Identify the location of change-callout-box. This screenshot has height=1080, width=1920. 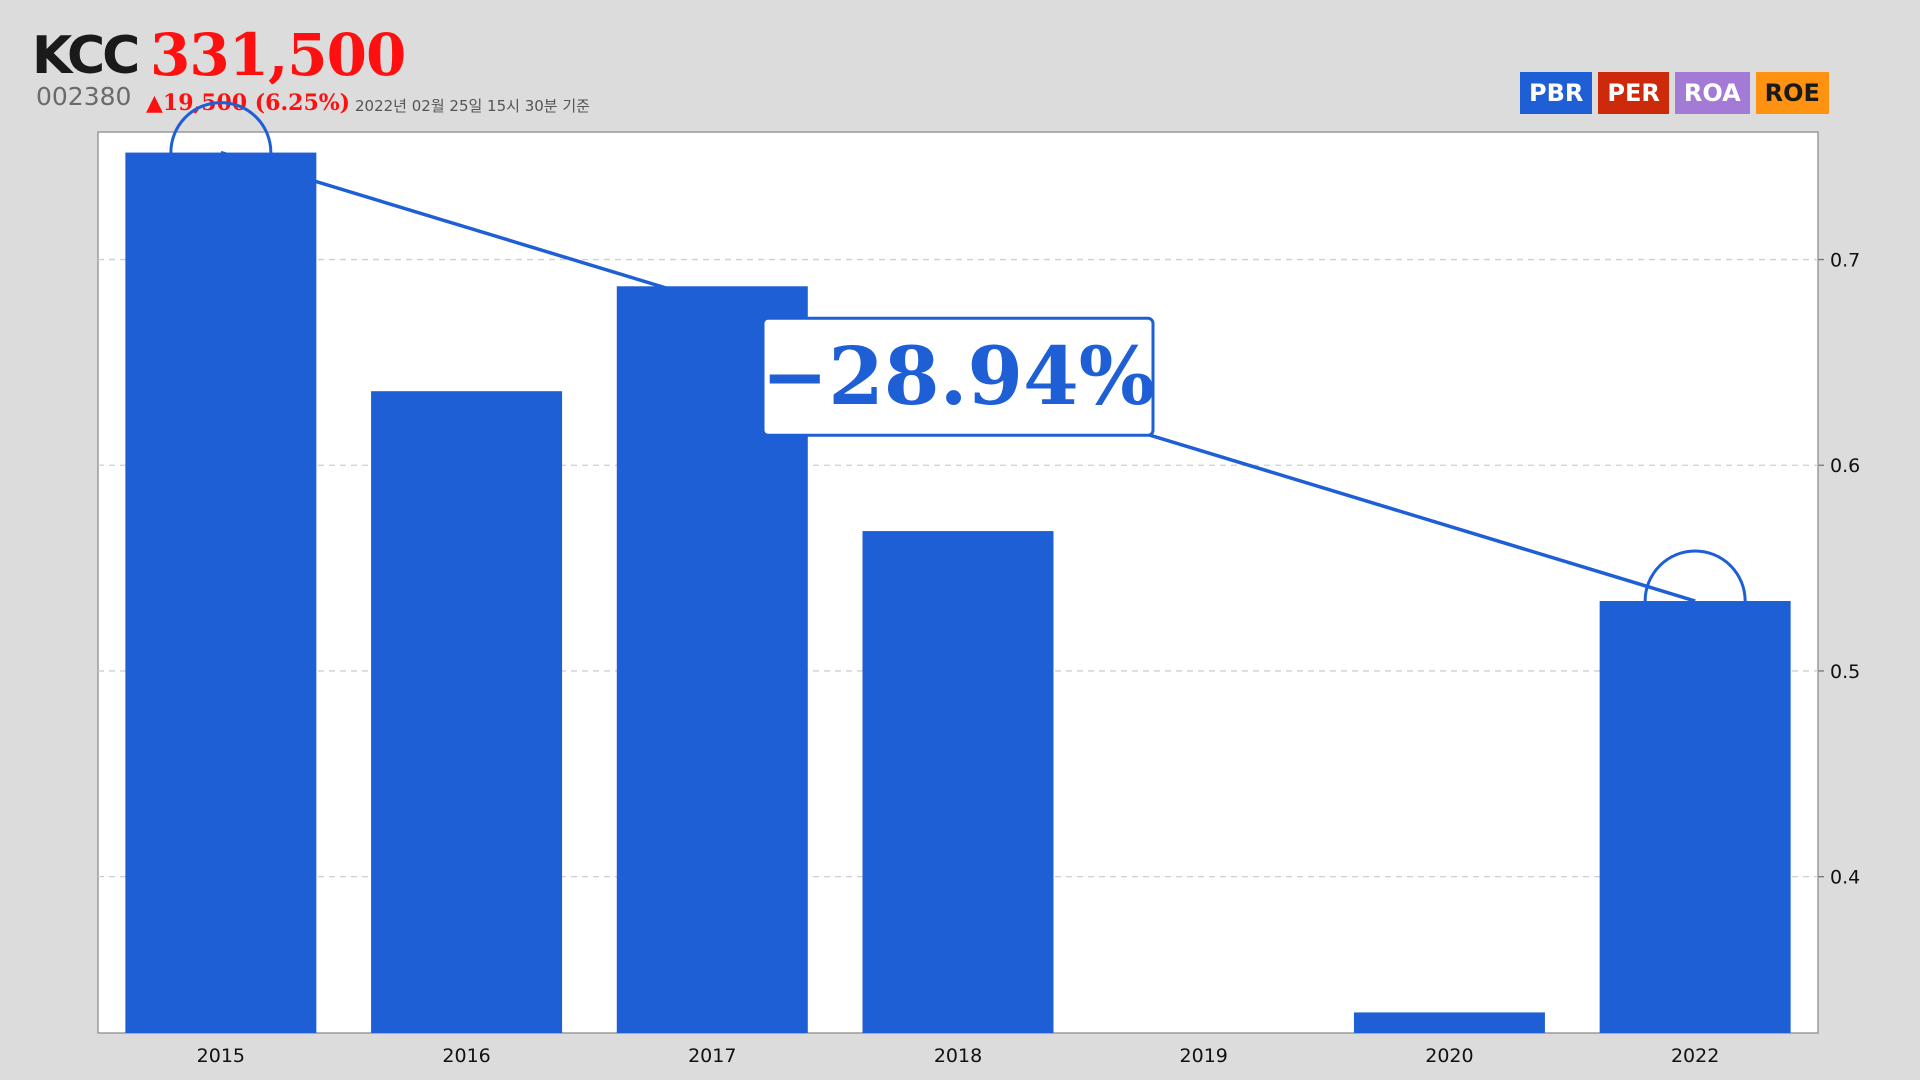
(958, 376).